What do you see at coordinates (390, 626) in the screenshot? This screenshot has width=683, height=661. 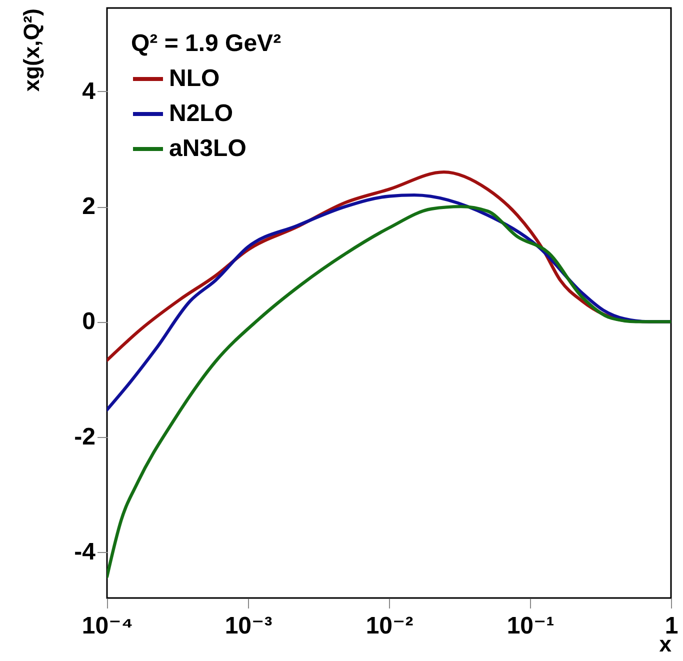 I see `x-tick-label: 10⁻²` at bounding box center [390, 626].